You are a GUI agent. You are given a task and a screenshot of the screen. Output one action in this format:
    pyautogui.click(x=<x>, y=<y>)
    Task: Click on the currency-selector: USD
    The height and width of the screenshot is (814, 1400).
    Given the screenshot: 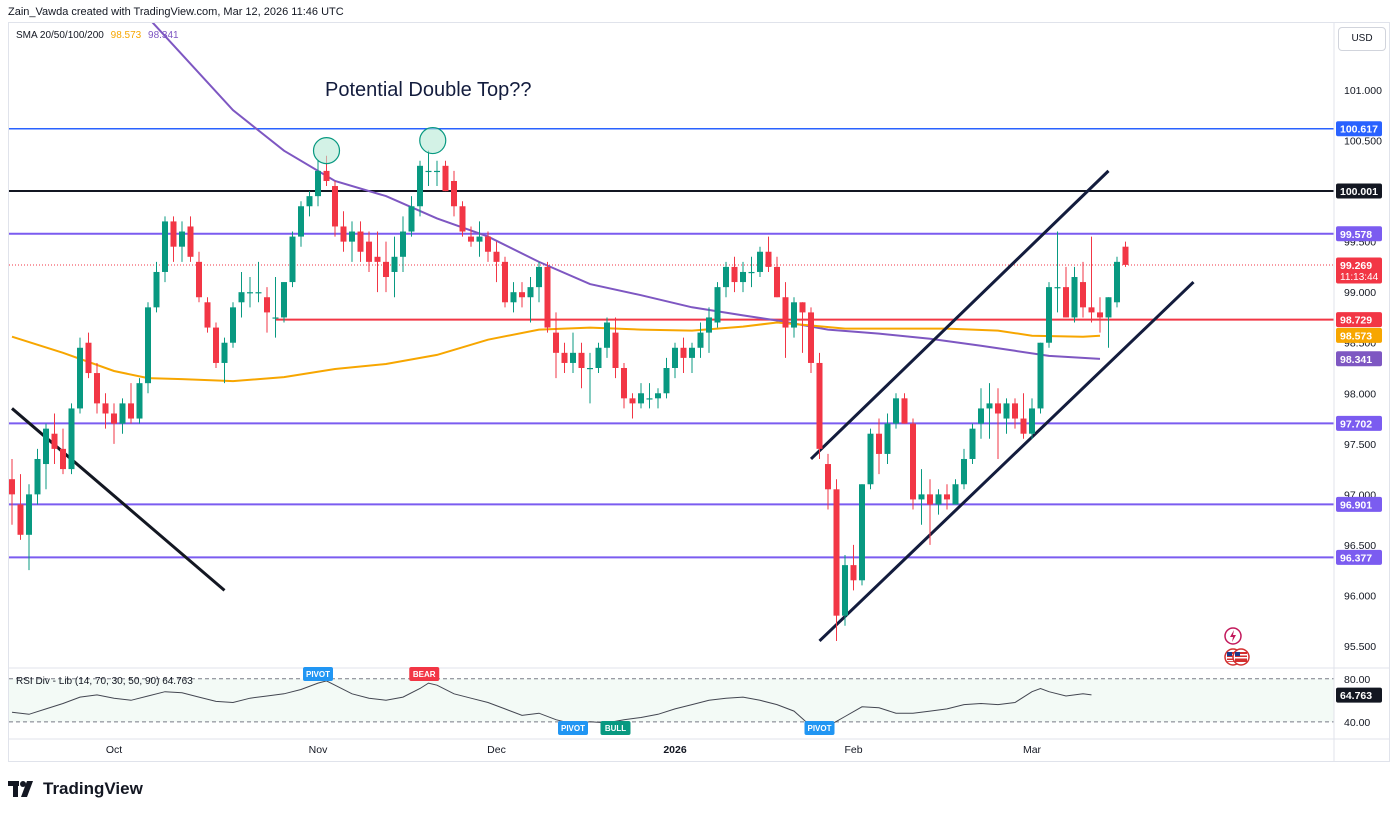 What is the action you would take?
    pyautogui.click(x=1362, y=39)
    